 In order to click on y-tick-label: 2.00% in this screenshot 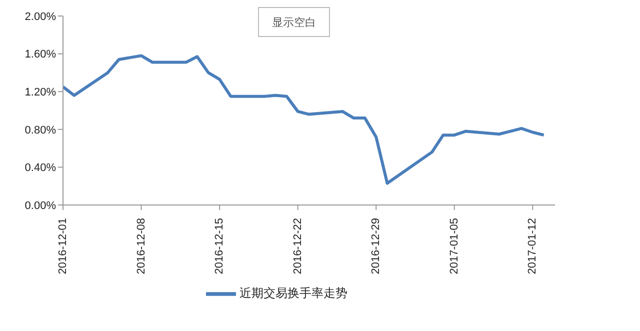, I will do `click(40, 16)`.